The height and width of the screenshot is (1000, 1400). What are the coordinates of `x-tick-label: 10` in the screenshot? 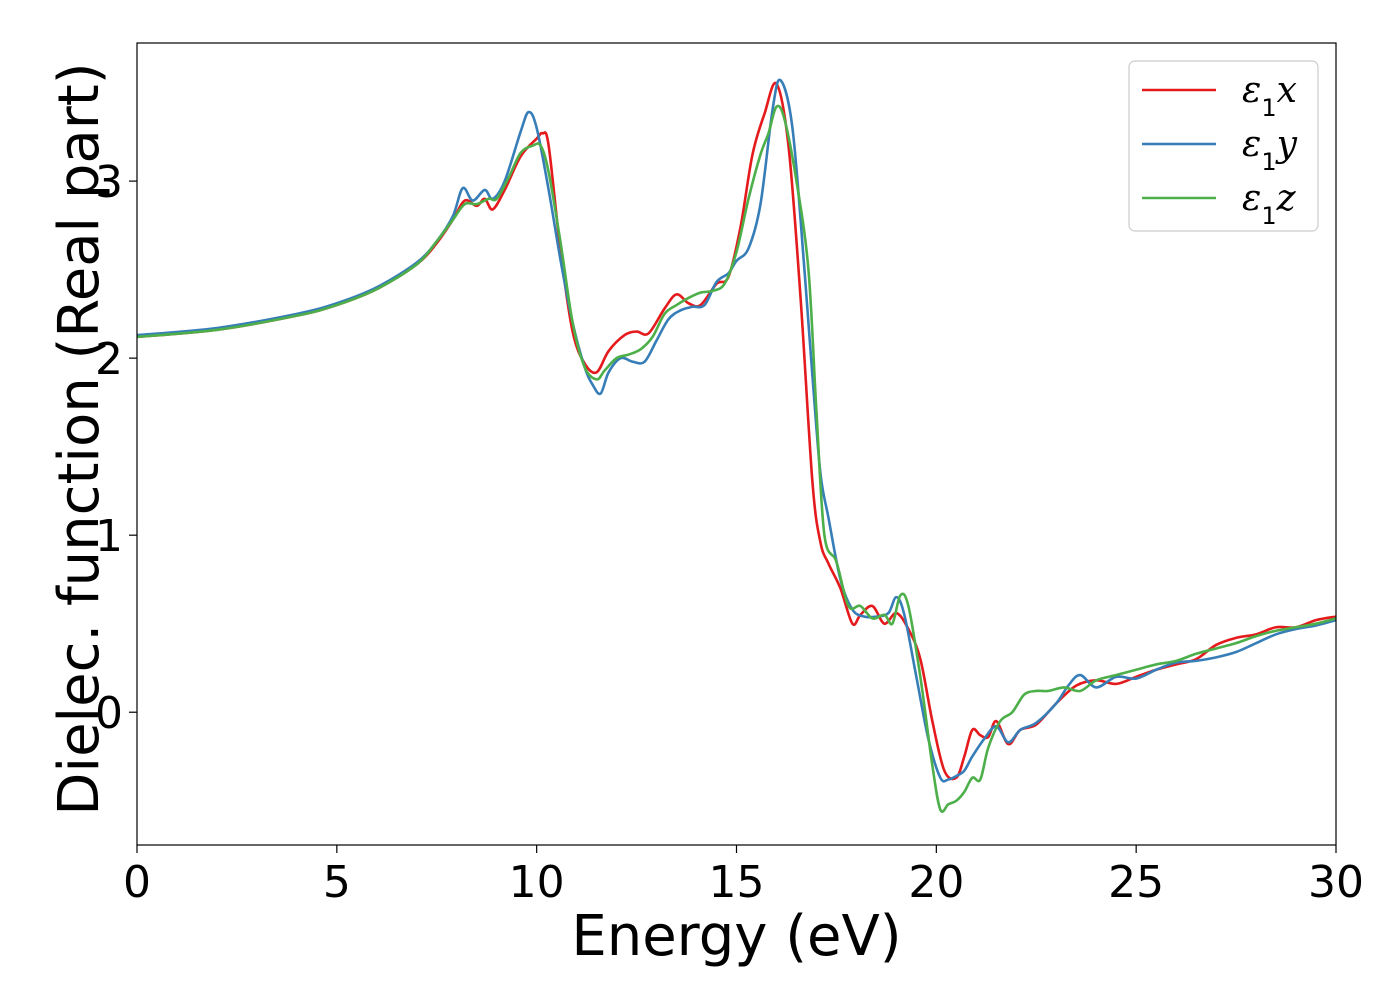 It's located at (537, 882).